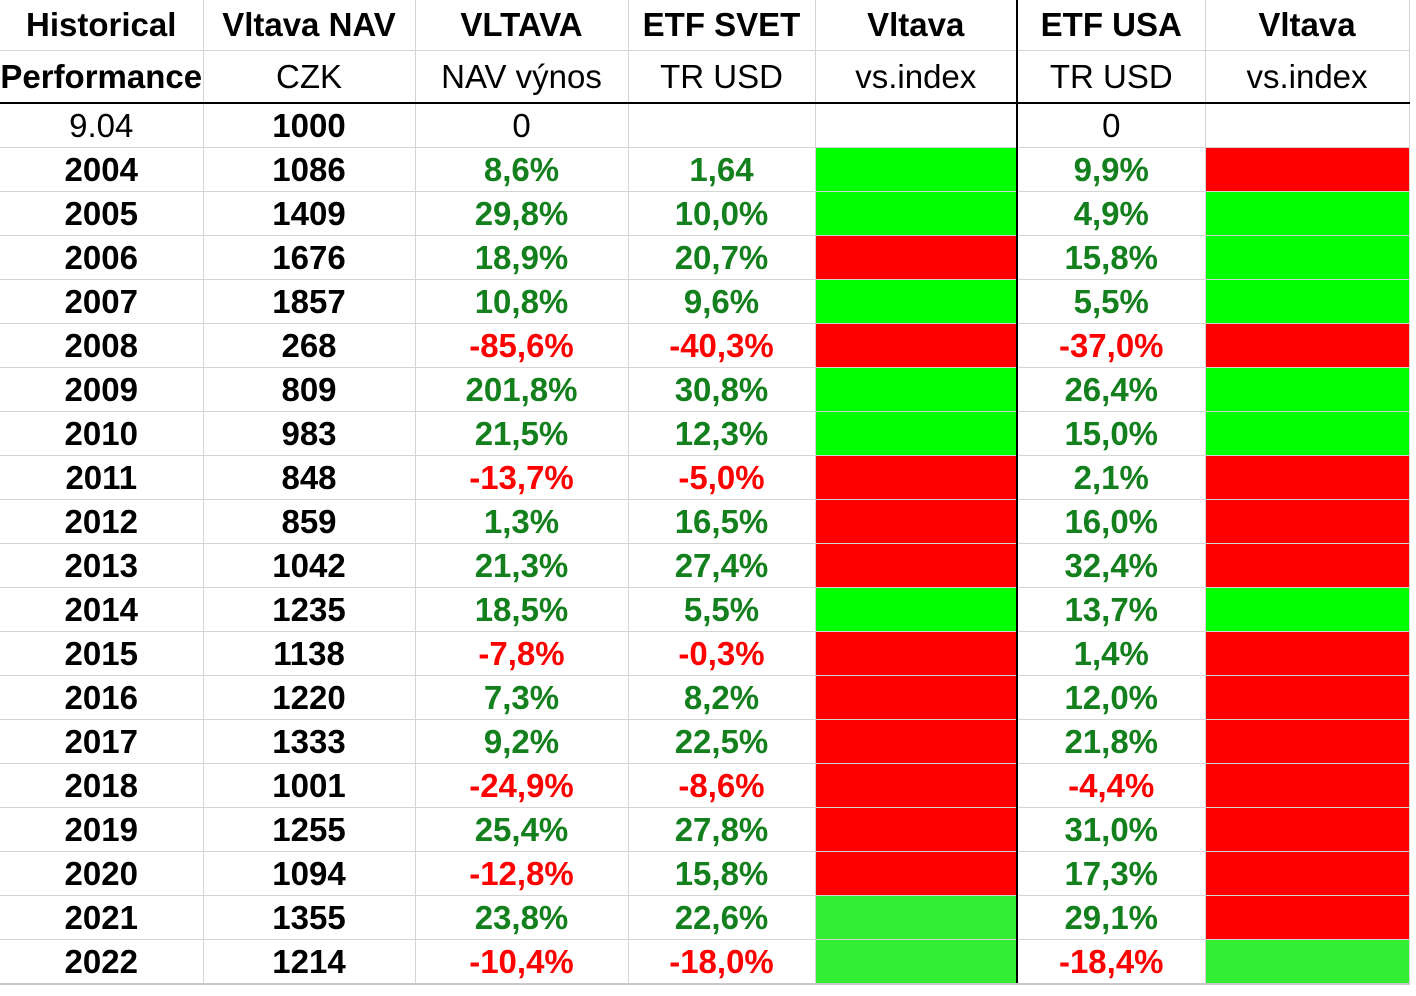  I want to click on etf-usa-cell: -37,0%, so click(1111, 345).